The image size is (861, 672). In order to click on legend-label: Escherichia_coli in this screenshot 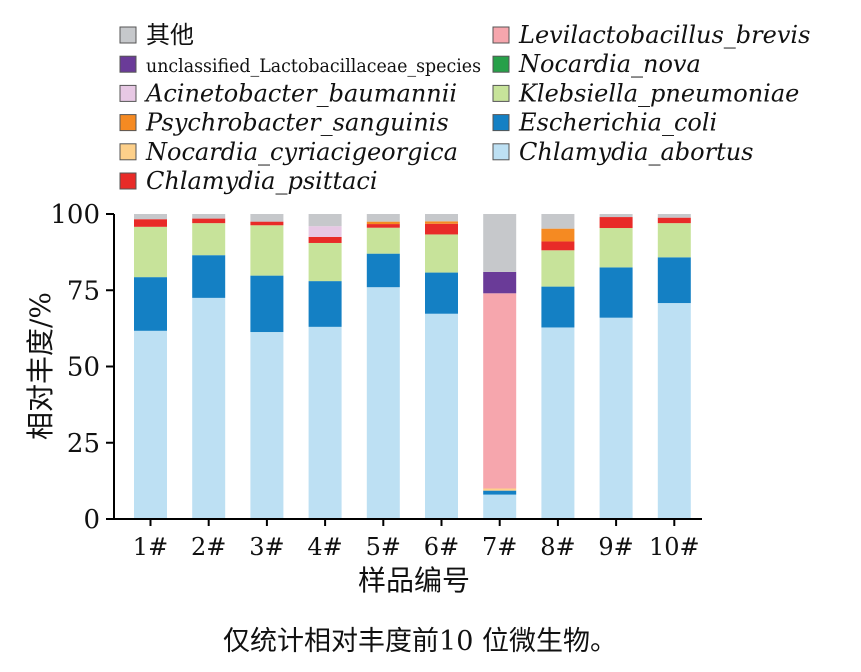, I will do `click(617, 123)`.